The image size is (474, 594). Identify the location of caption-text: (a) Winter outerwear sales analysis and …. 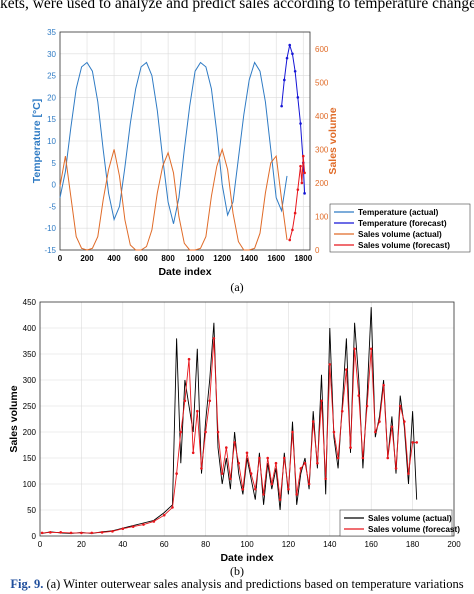
(253, 584).